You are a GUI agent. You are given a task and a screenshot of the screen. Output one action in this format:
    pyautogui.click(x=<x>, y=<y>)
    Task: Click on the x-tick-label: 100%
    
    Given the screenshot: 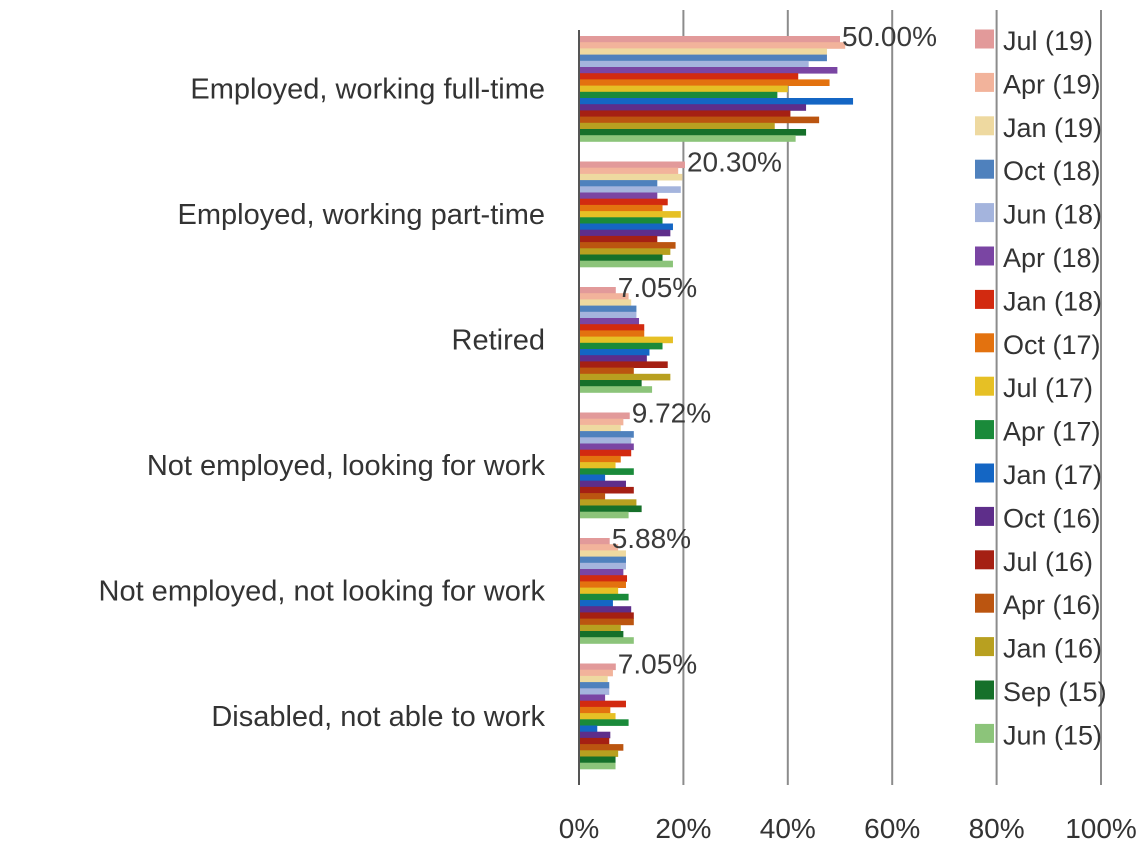 What is the action you would take?
    pyautogui.click(x=1101, y=828)
    